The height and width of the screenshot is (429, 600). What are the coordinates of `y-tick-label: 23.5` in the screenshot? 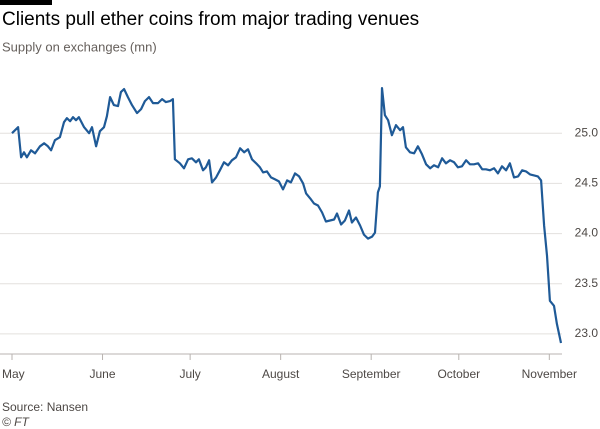 It's located at (587, 283).